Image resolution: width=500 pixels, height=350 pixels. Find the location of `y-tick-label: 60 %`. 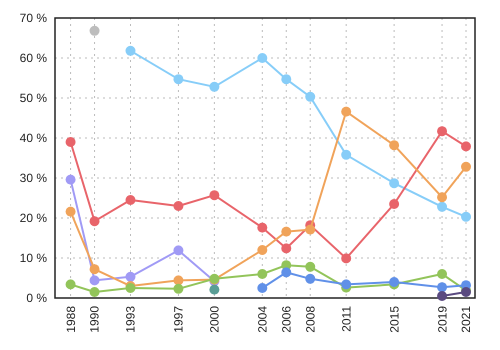

y-tick-label: 60 % is located at coordinates (34, 58).